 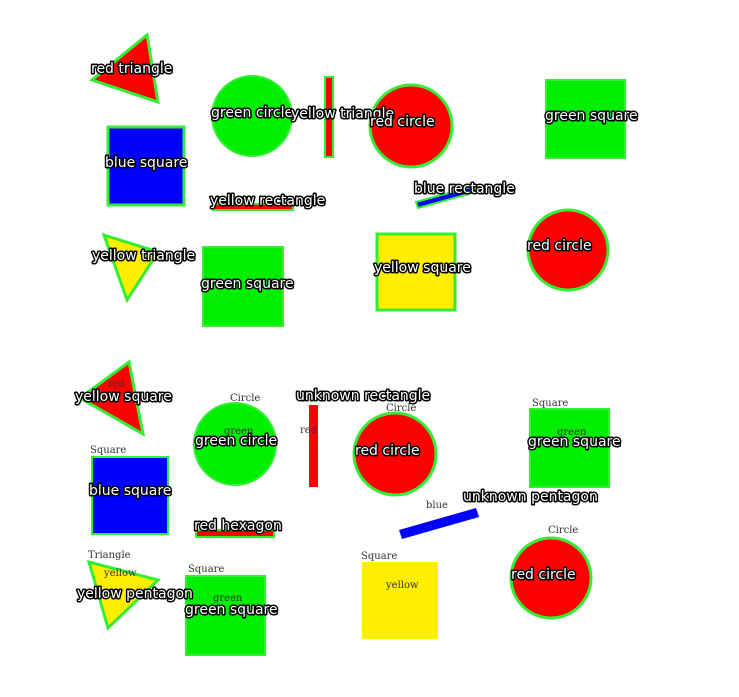 What do you see at coordinates (123, 397) in the screenshot?
I see `bottom-label-triangle-0: yellow square` at bounding box center [123, 397].